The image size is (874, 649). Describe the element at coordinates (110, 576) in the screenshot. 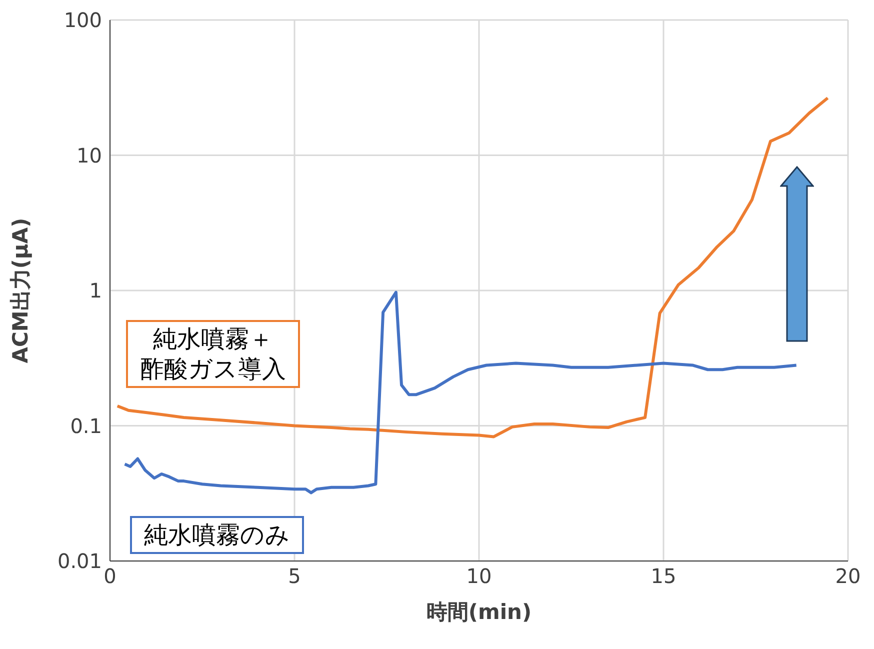

I see `x-tick-label: 0` at that location.